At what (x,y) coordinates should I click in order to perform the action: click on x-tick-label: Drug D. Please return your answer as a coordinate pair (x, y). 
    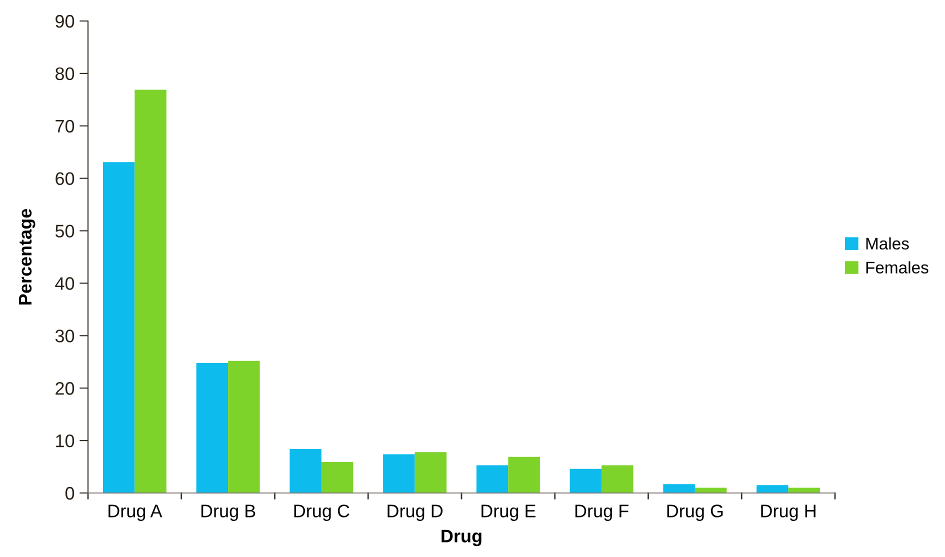
    Looking at the image, I should click on (415, 512).